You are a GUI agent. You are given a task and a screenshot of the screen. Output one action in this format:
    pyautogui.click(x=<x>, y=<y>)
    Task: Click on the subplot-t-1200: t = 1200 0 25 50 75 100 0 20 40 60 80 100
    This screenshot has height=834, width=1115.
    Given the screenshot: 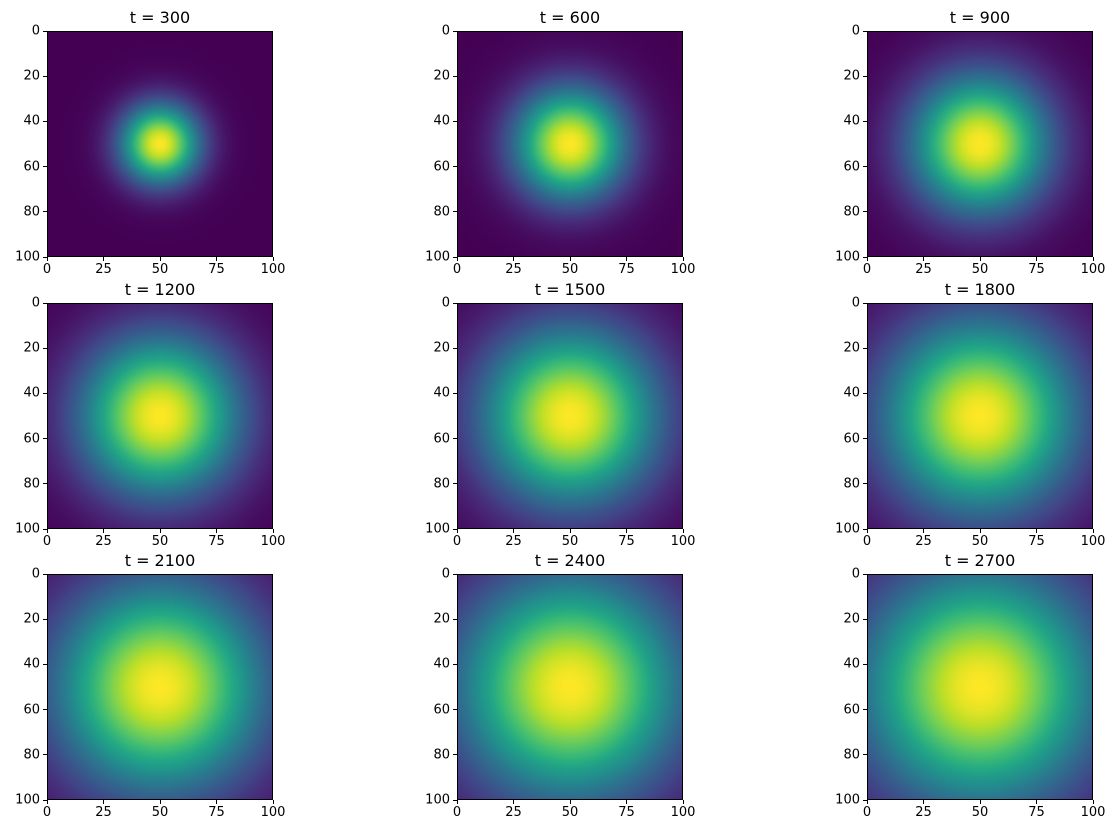 What is the action you would take?
    pyautogui.click(x=150, y=414)
    